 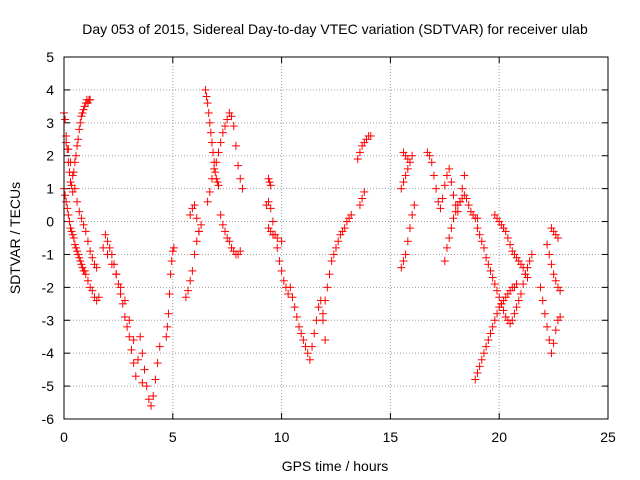 I want to click on x-tick-label-2: 10, so click(x=282, y=437).